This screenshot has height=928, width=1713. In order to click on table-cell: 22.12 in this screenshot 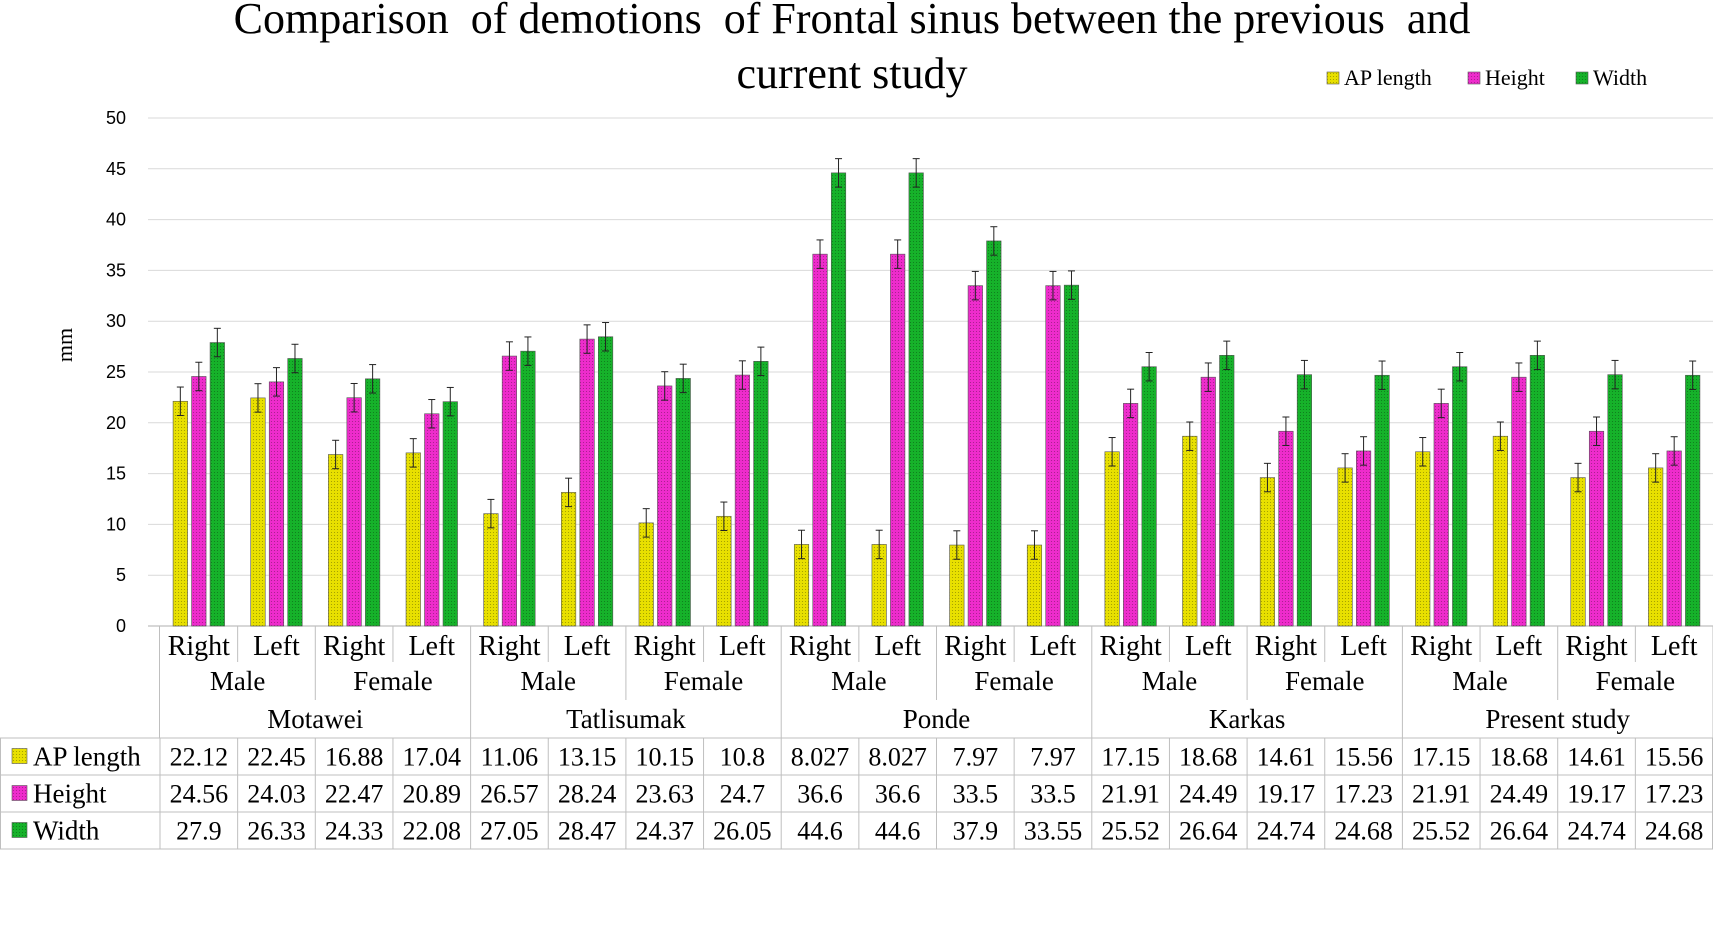, I will do `click(199, 757)`.